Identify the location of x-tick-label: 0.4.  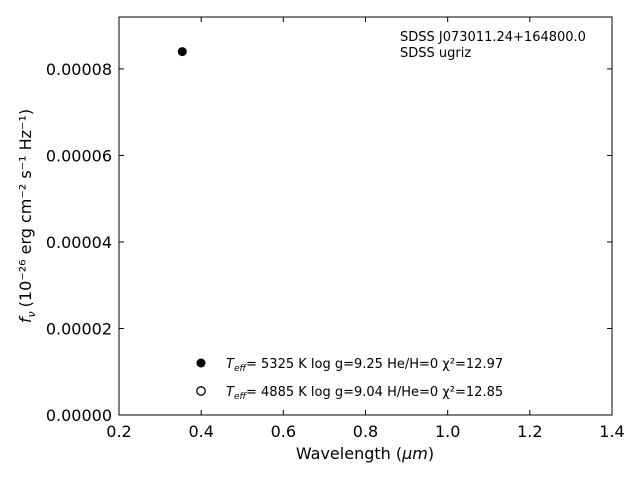
(200, 431).